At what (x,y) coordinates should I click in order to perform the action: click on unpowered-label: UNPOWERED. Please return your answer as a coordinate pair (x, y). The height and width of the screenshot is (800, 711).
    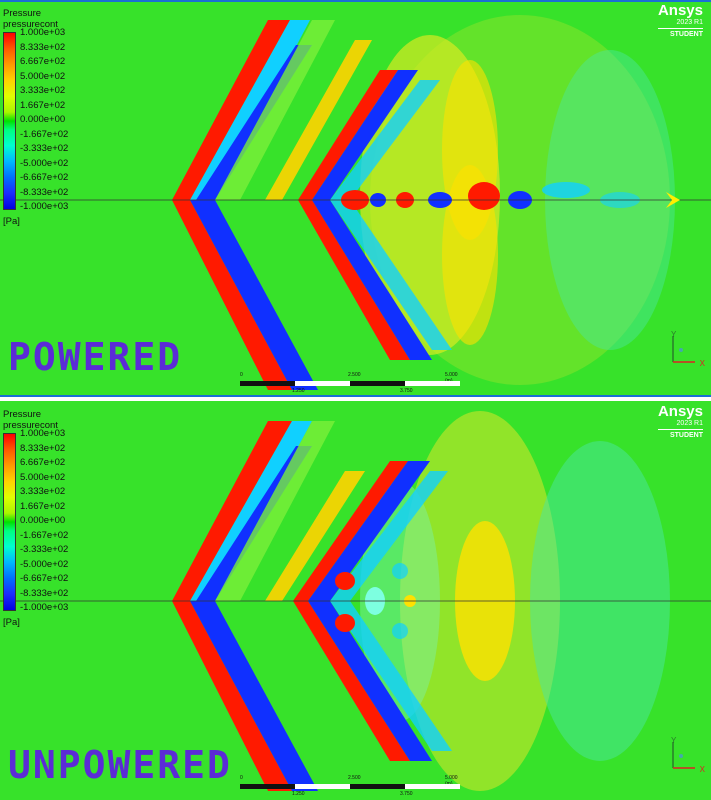
    Looking at the image, I should click on (120, 765).